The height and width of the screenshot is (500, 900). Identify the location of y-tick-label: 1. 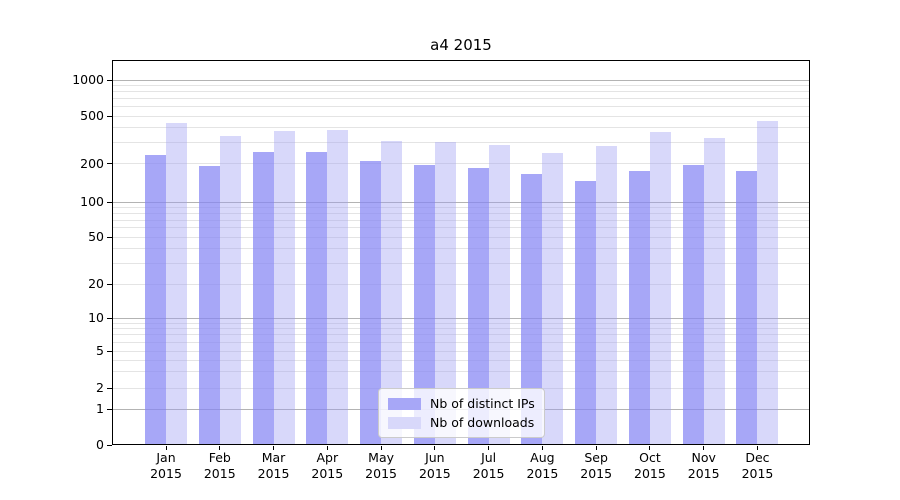
(100, 408).